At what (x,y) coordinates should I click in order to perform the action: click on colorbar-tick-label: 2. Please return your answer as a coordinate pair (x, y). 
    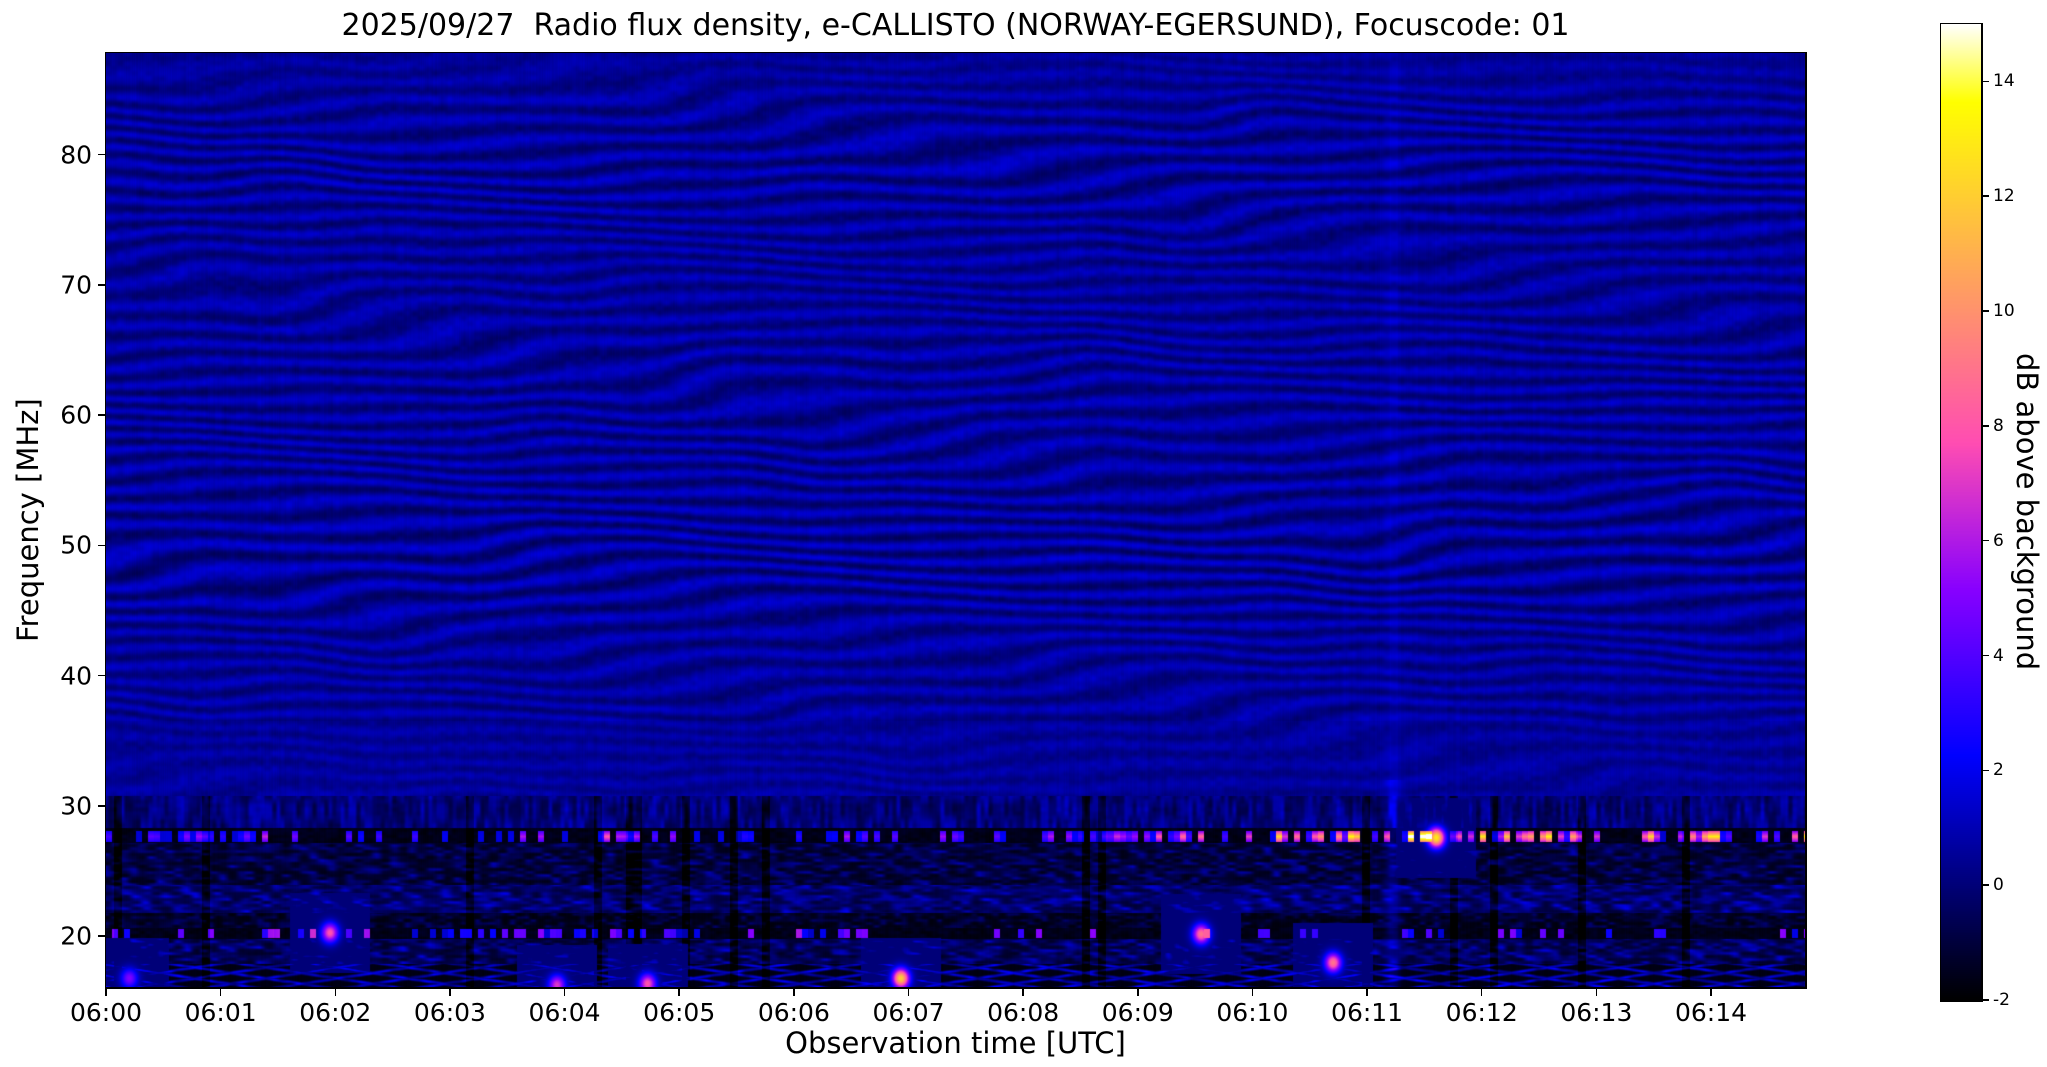
    Looking at the image, I should click on (1998, 770).